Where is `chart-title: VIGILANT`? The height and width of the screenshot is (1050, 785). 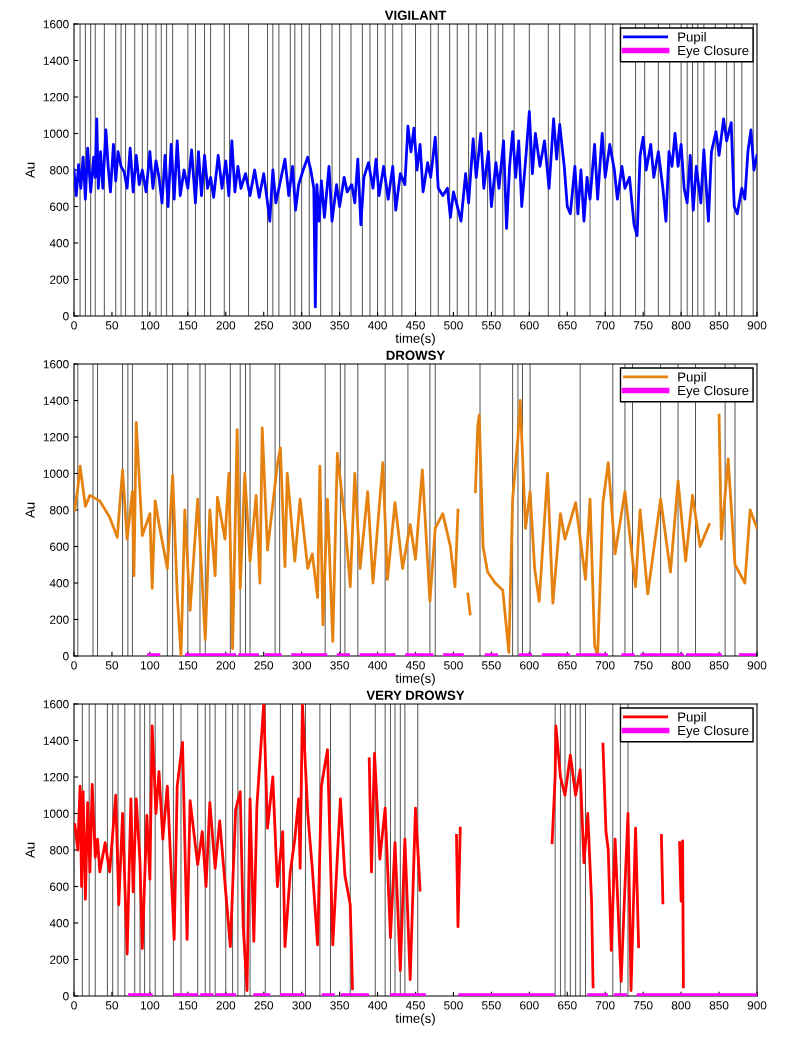
chart-title: VIGILANT is located at coordinates (415, 15).